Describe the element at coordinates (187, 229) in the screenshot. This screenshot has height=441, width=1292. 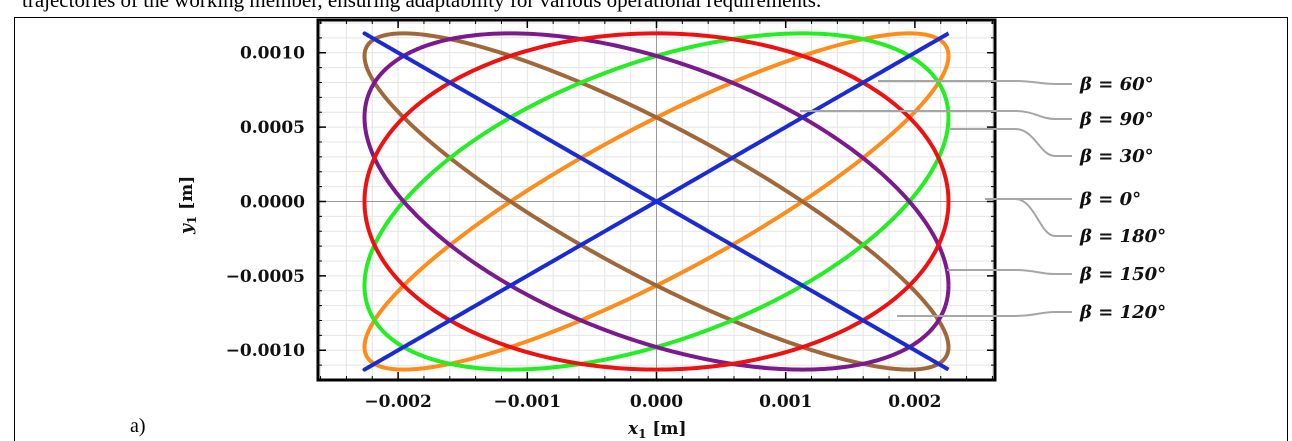
I see `y-axis-var: y` at that location.